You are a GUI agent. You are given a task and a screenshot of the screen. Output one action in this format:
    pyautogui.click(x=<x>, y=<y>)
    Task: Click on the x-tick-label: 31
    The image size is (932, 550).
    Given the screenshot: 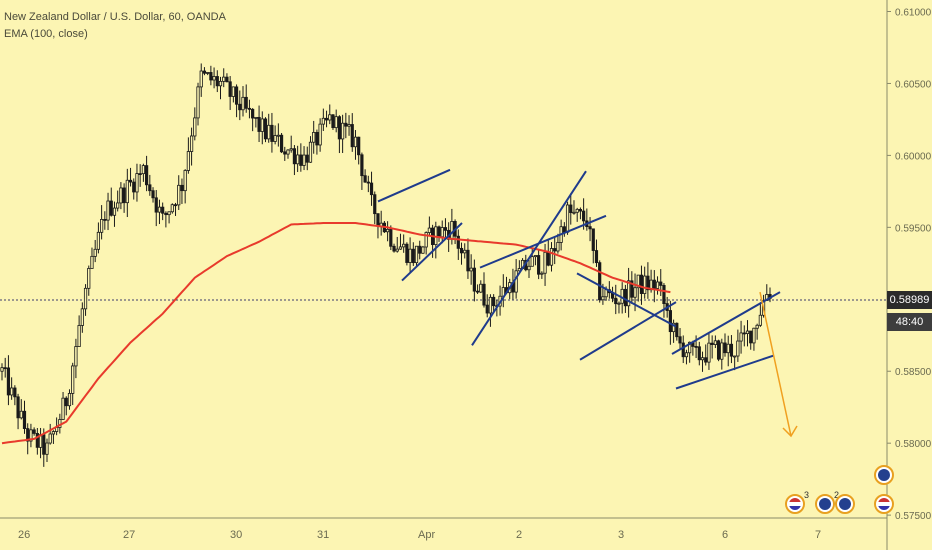 What is the action you would take?
    pyautogui.click(x=323, y=535)
    